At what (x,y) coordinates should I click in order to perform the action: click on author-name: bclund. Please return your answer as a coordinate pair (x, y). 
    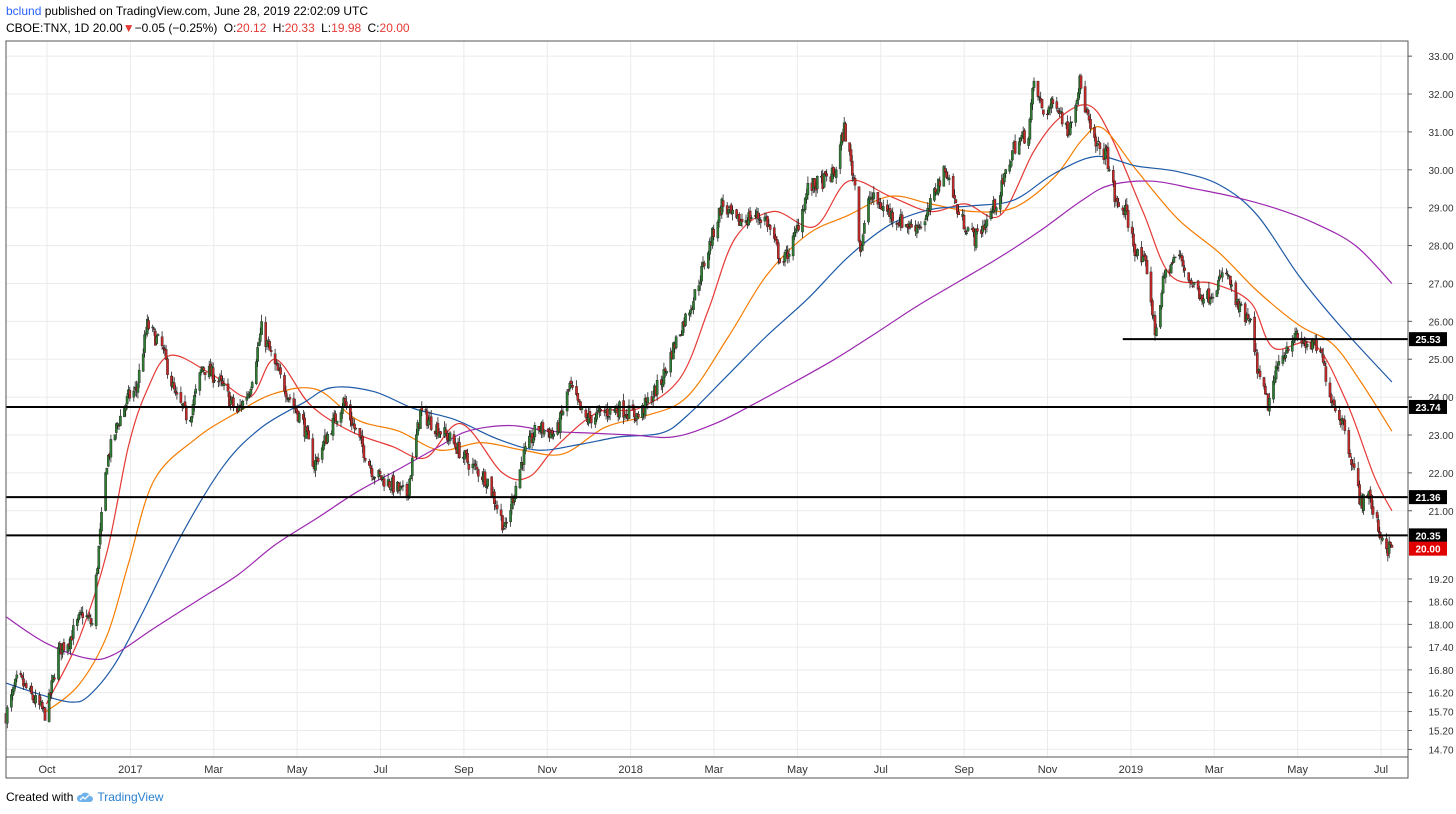
    Looking at the image, I should click on (24, 11).